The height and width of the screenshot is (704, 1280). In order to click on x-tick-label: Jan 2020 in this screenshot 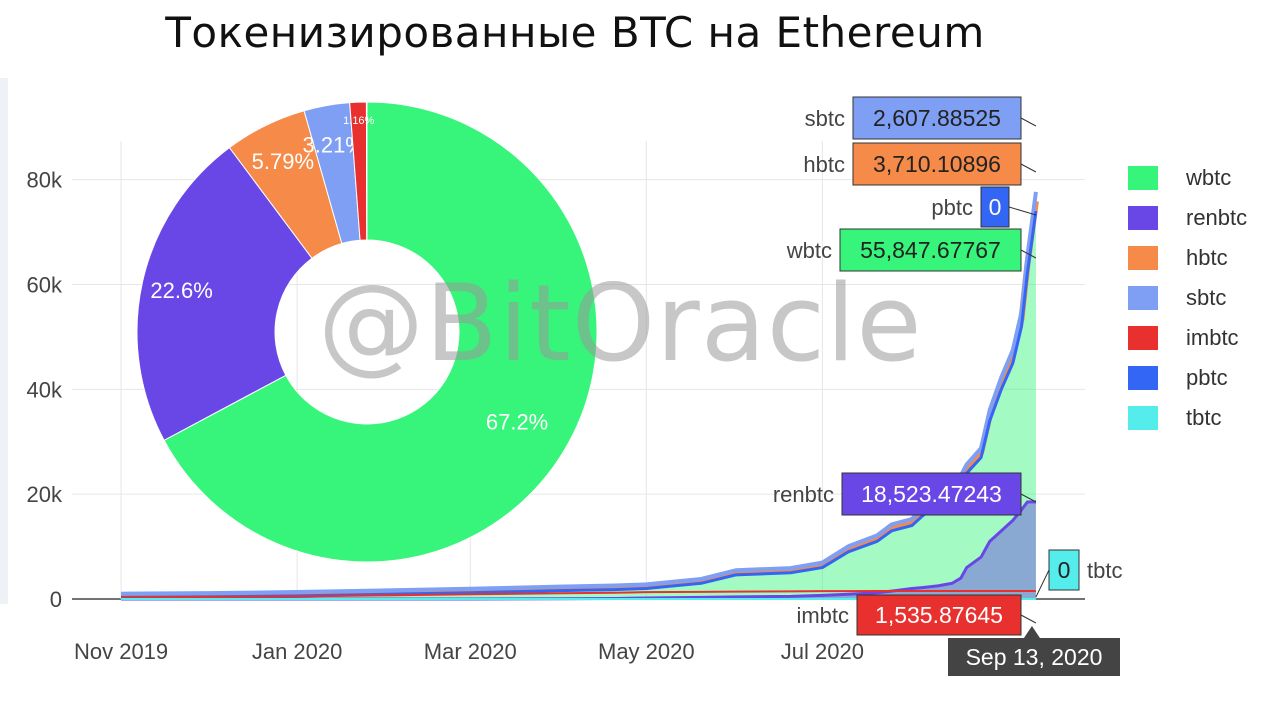, I will do `click(297, 651)`.